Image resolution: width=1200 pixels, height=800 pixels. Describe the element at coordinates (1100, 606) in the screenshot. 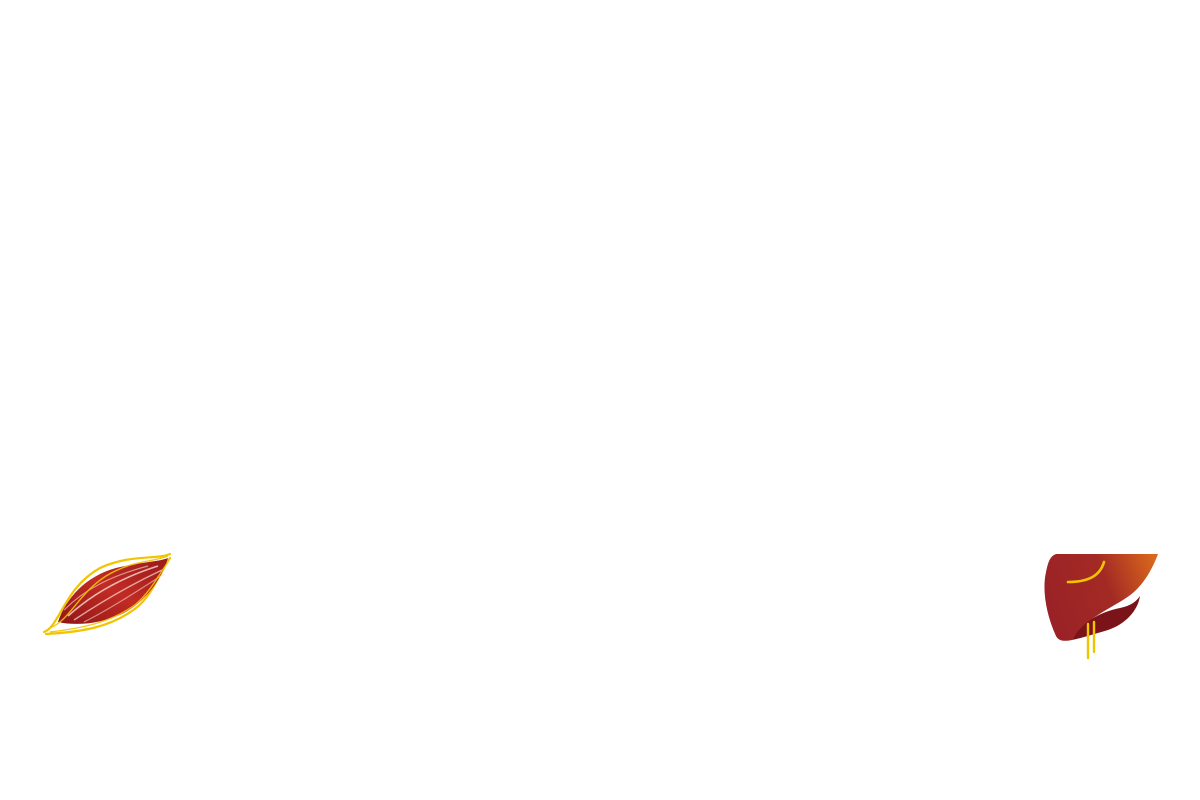

I see `liver-icon` at that location.